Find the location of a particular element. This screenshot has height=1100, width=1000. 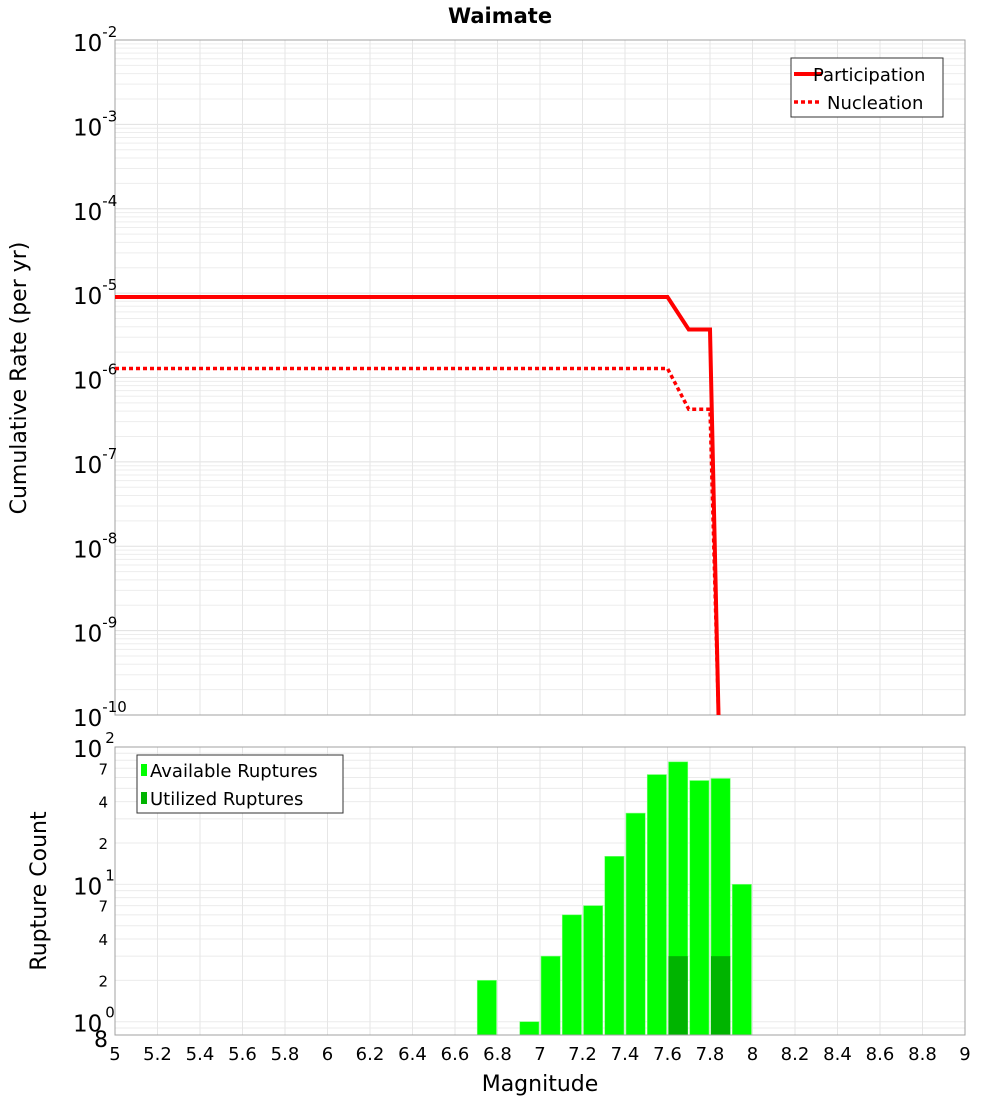

legend-label: Participation is located at coordinates (869, 75).